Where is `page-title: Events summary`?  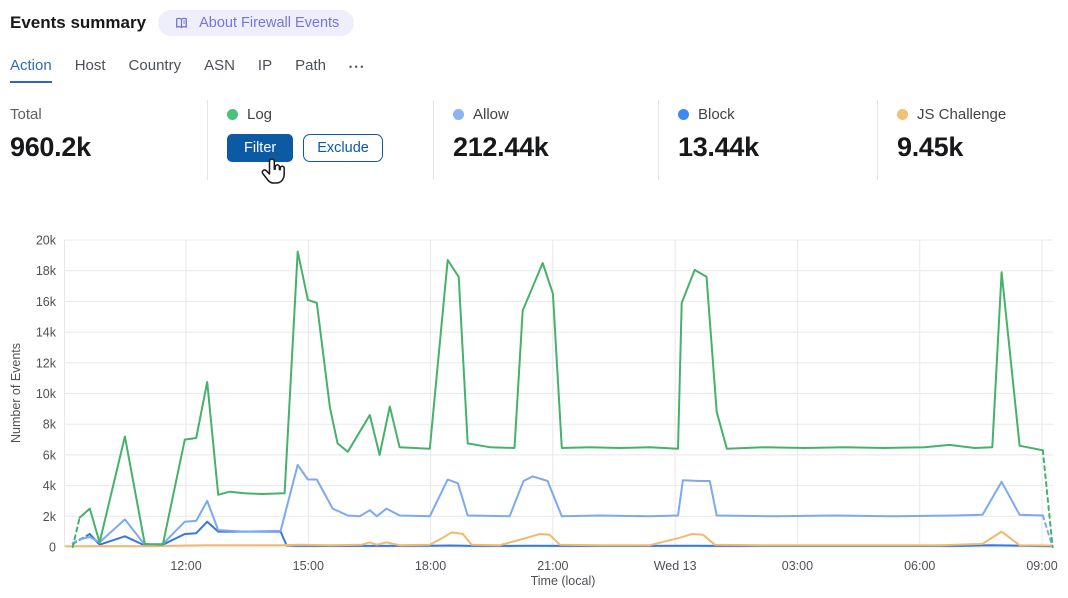 page-title: Events summary is located at coordinates (78, 22).